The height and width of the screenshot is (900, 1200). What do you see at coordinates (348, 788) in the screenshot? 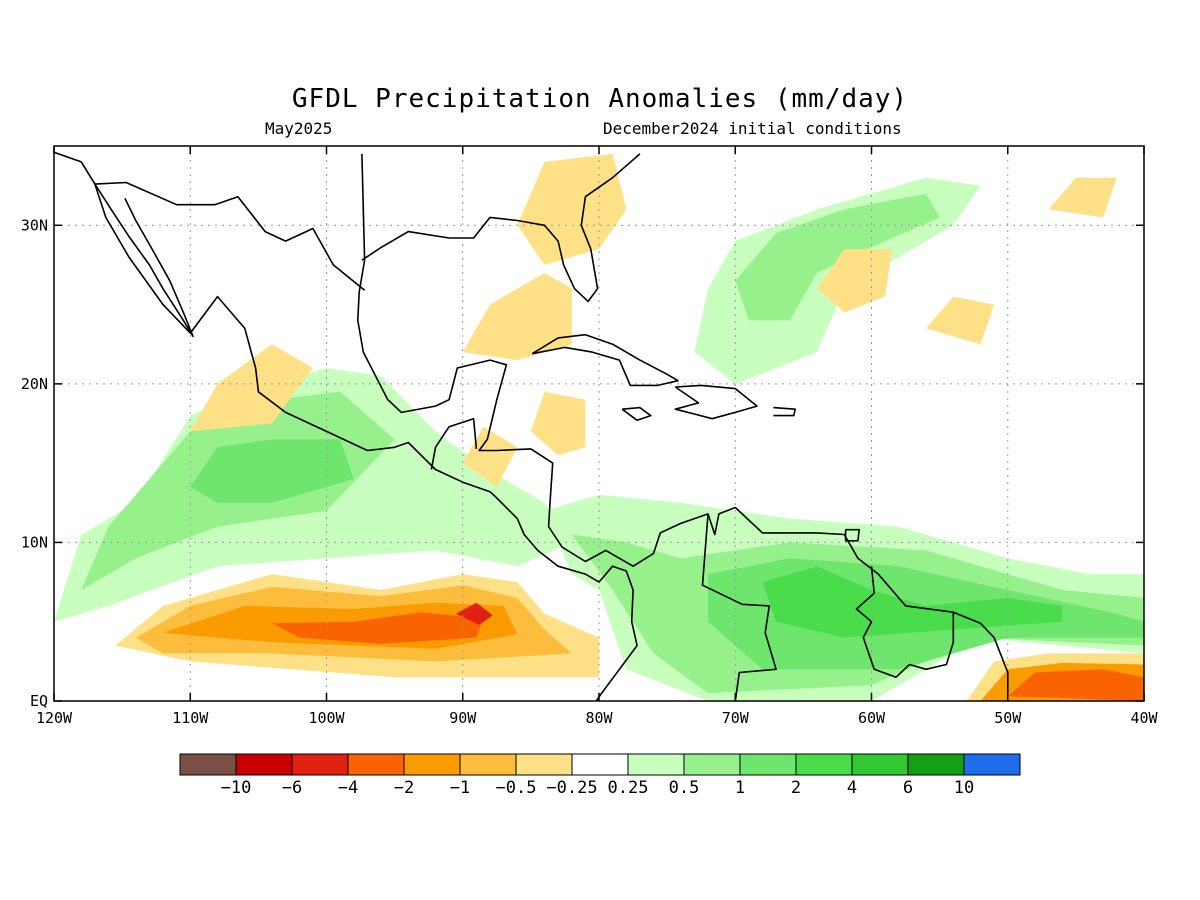
I see `colorbar-label: −4` at bounding box center [348, 788].